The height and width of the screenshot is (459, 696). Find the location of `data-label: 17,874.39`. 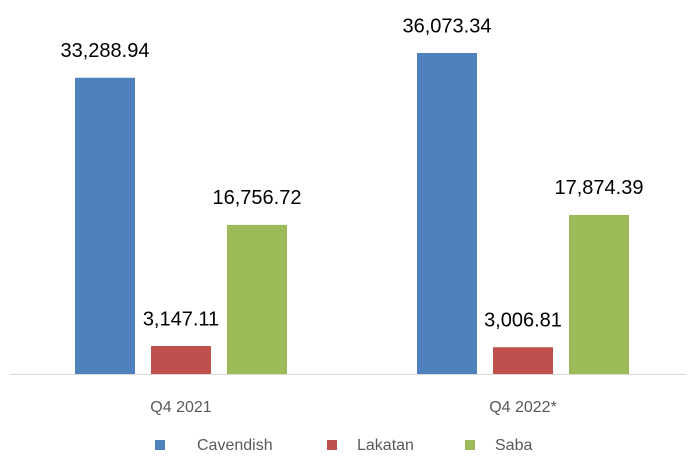

data-label: 17,874.39 is located at coordinates (599, 188).